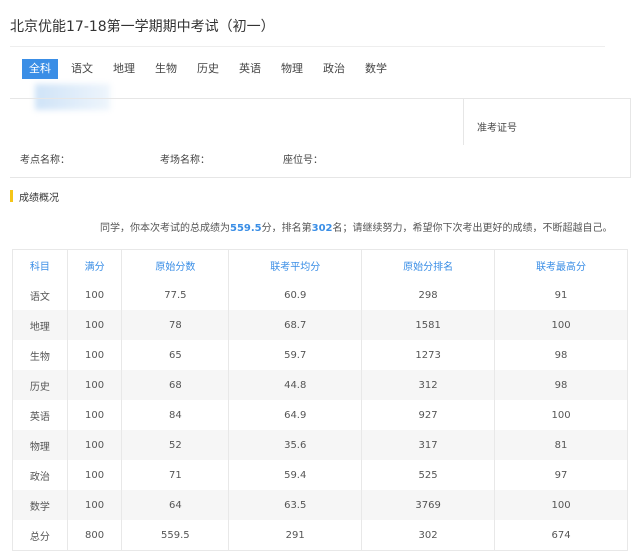 The height and width of the screenshot is (557, 640). Describe the element at coordinates (175, 535) in the screenshot. I see `cell: 559.5` at that location.